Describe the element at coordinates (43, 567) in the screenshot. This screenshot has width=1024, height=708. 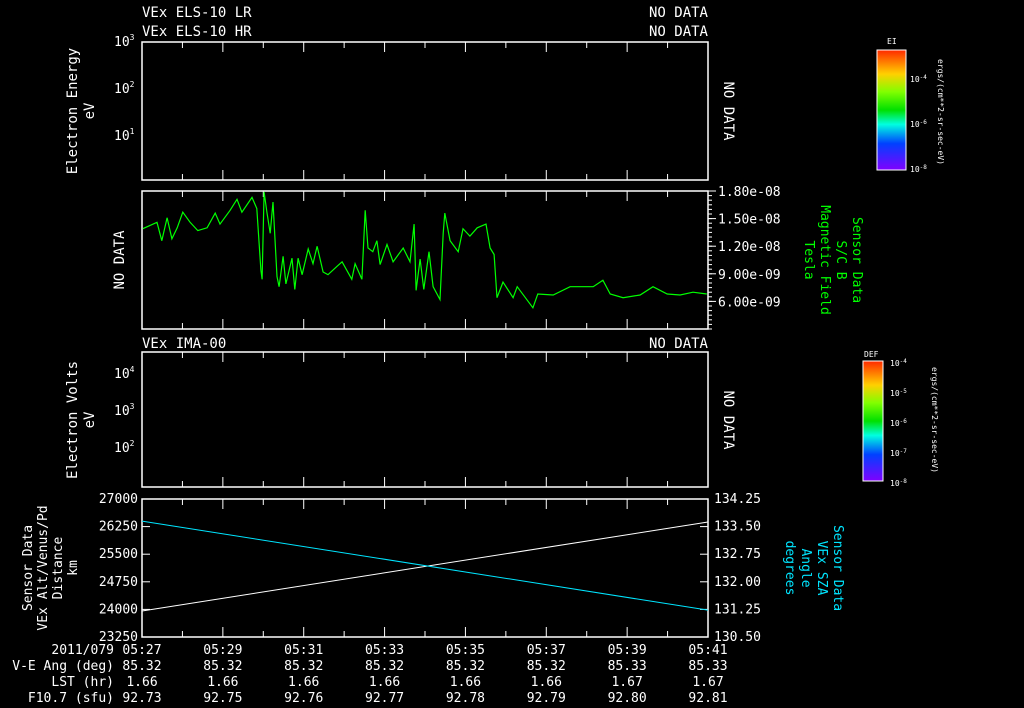
I see `panel4-left-ylabel-line2: VEx Alt/Venus/Pd` at that location.